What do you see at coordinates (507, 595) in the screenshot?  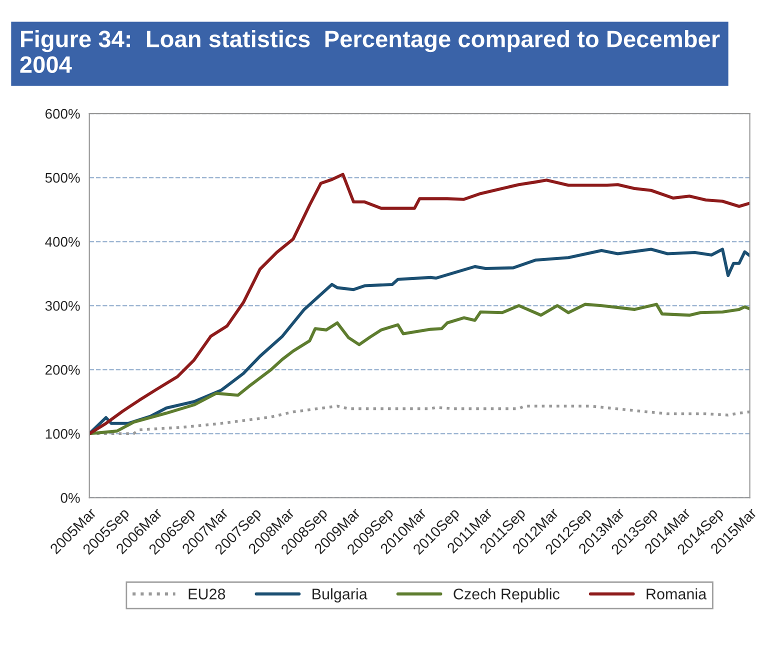 I see `legend-label: Czech Republic` at bounding box center [507, 595].